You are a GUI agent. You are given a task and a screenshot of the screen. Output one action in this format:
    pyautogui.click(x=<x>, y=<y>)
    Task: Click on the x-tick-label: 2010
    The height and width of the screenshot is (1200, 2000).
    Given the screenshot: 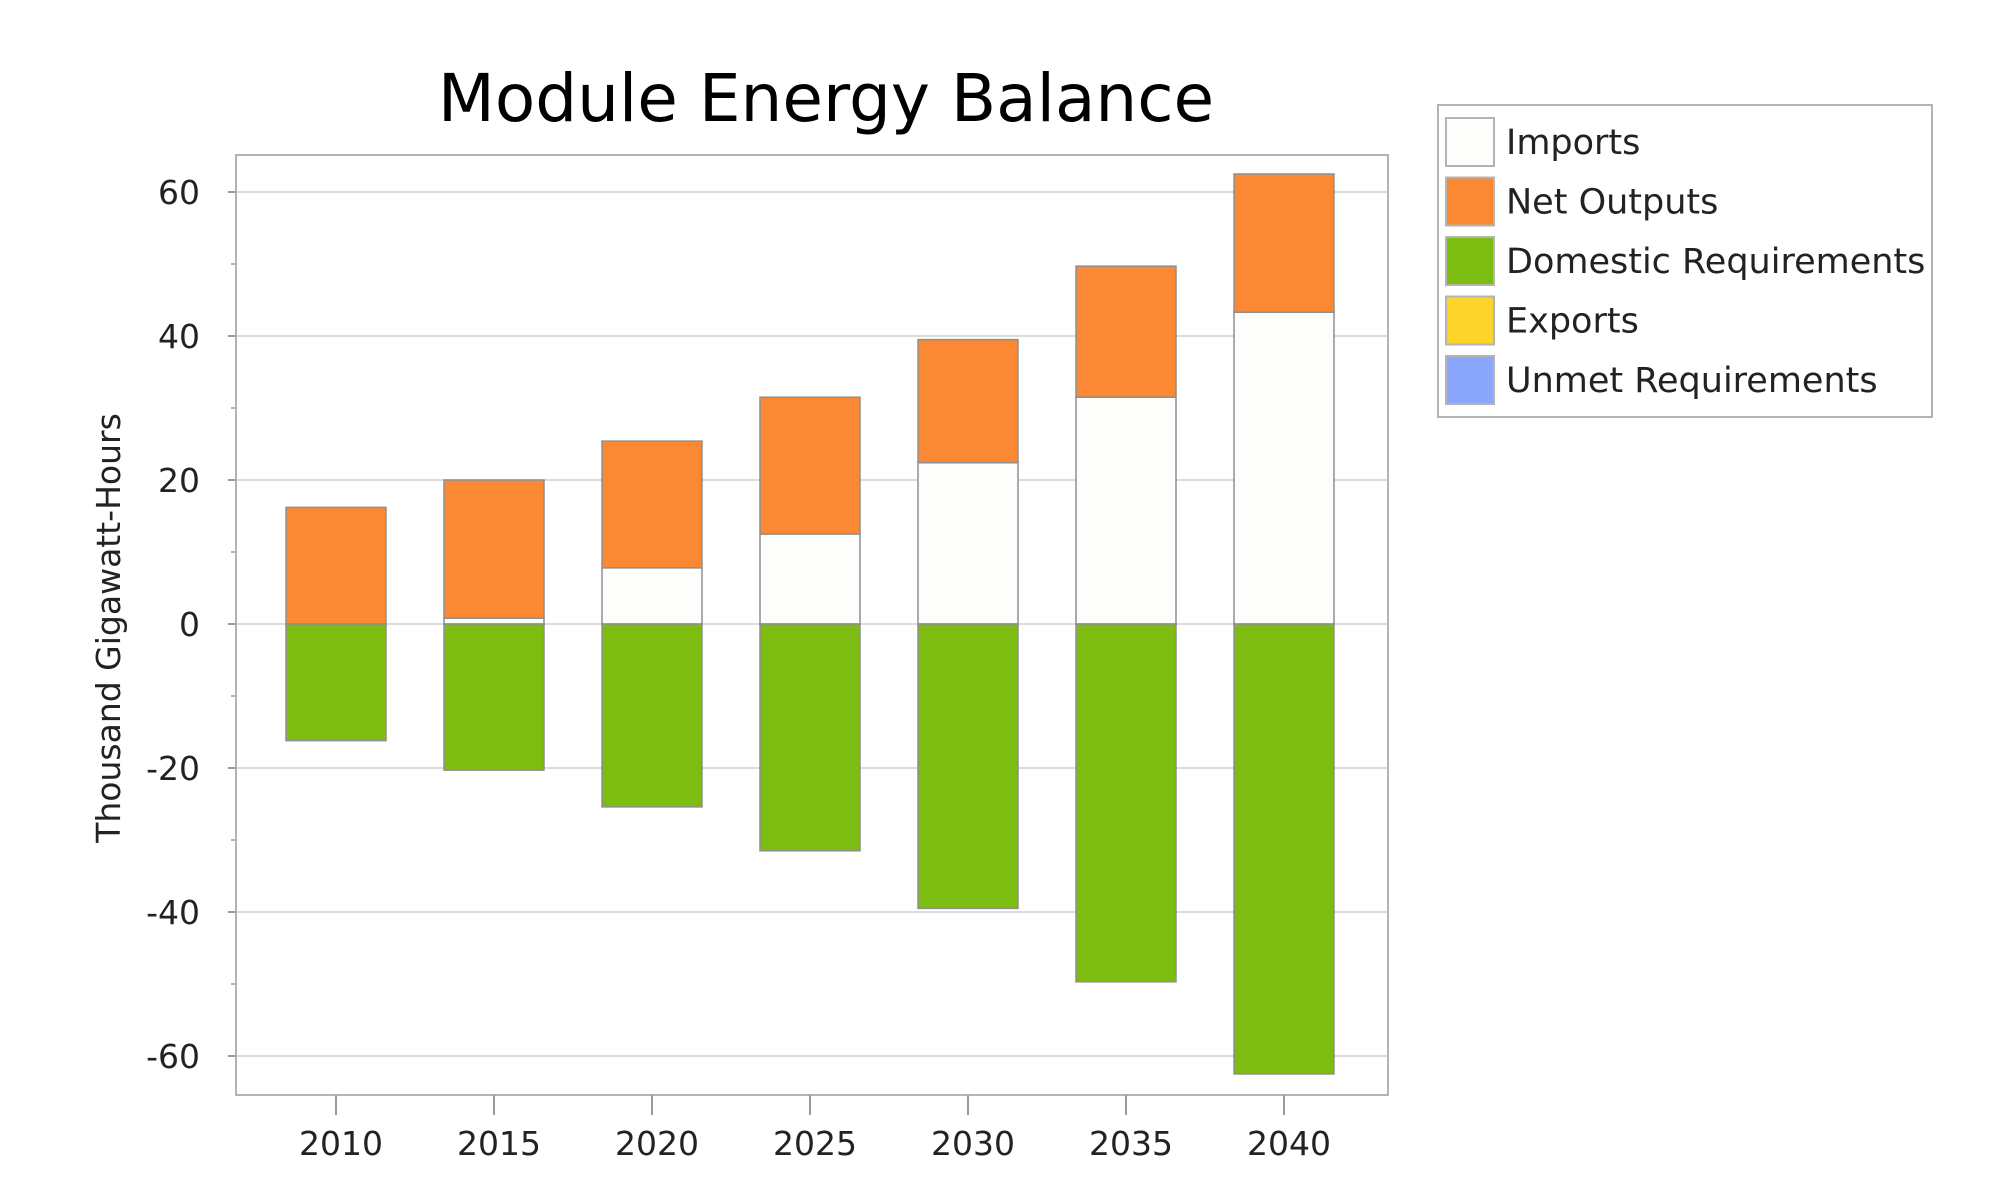 What is the action you would take?
    pyautogui.click(x=341, y=1143)
    